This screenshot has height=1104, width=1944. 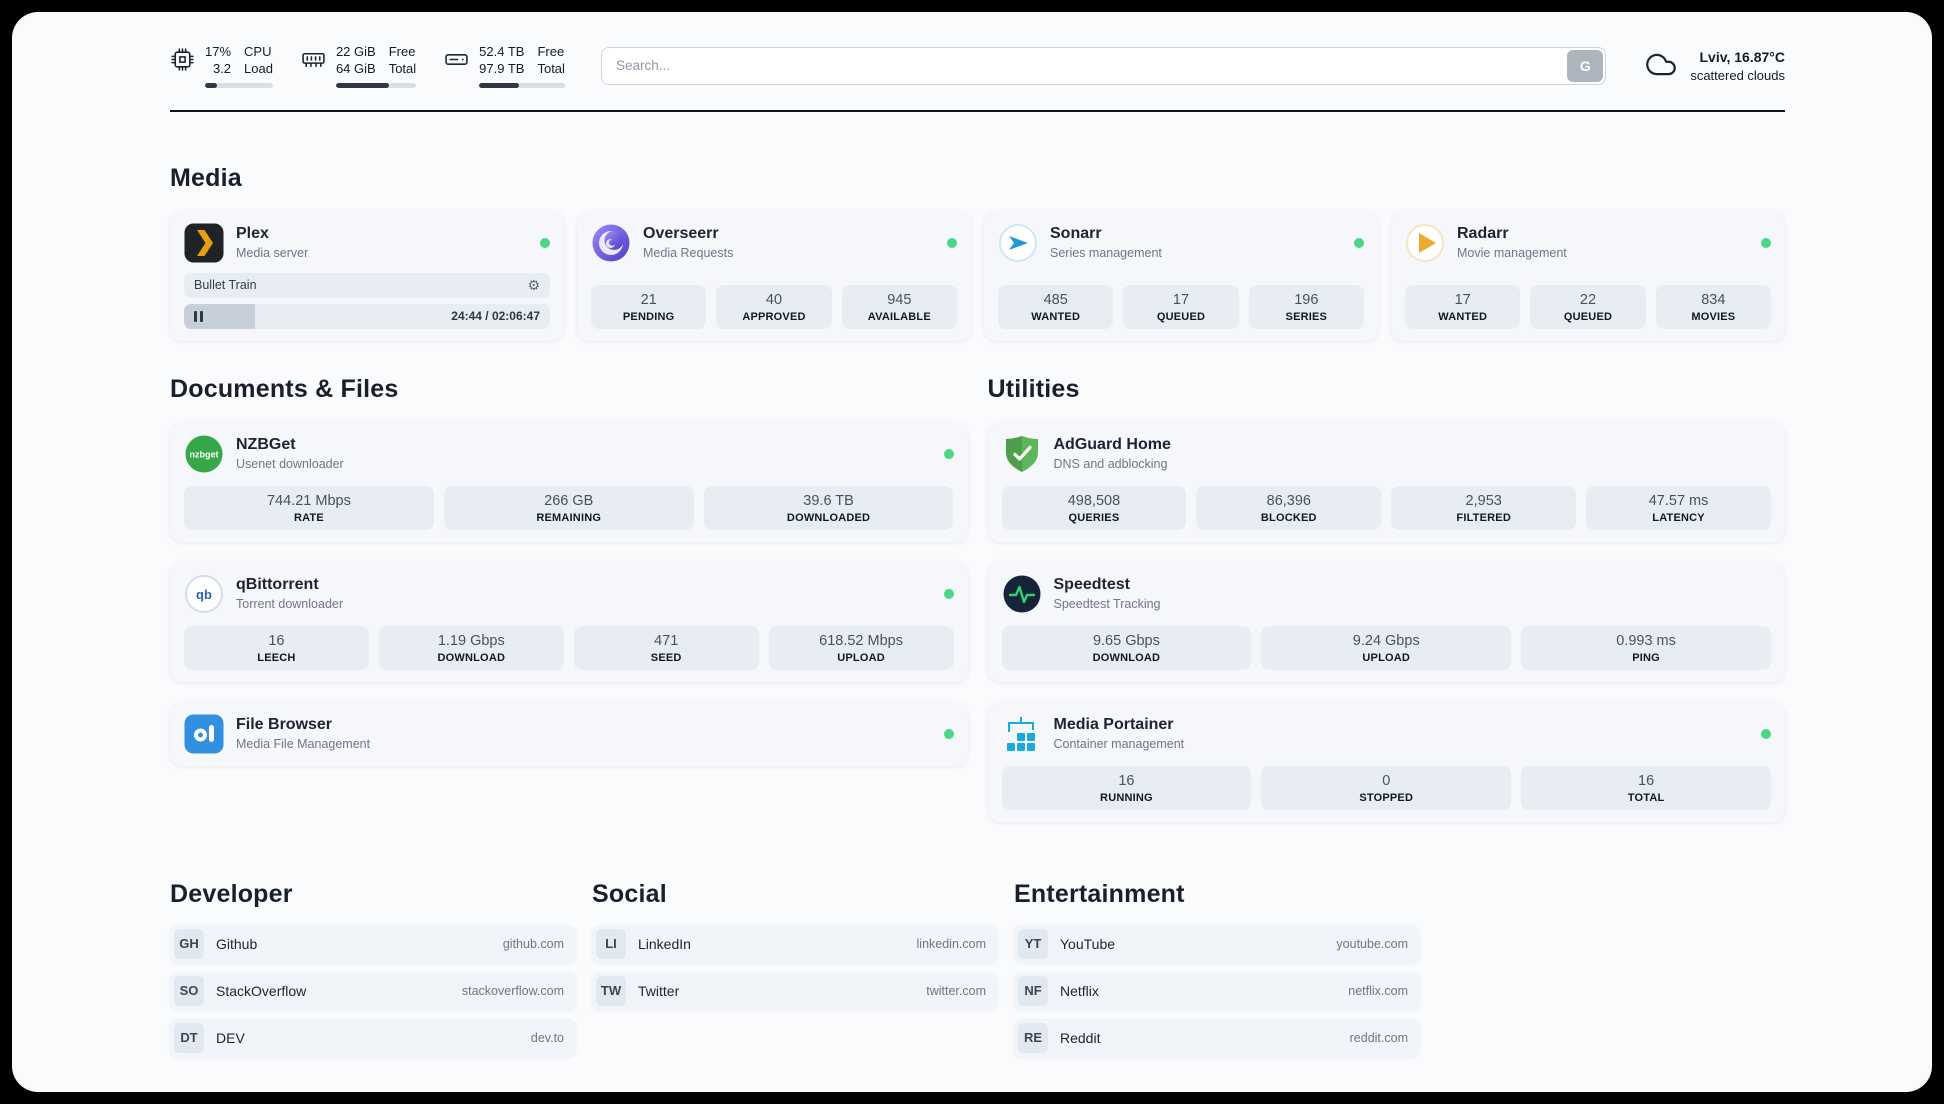 What do you see at coordinates (290, 604) in the screenshot?
I see `app-subtitle: Torrent downloader` at bounding box center [290, 604].